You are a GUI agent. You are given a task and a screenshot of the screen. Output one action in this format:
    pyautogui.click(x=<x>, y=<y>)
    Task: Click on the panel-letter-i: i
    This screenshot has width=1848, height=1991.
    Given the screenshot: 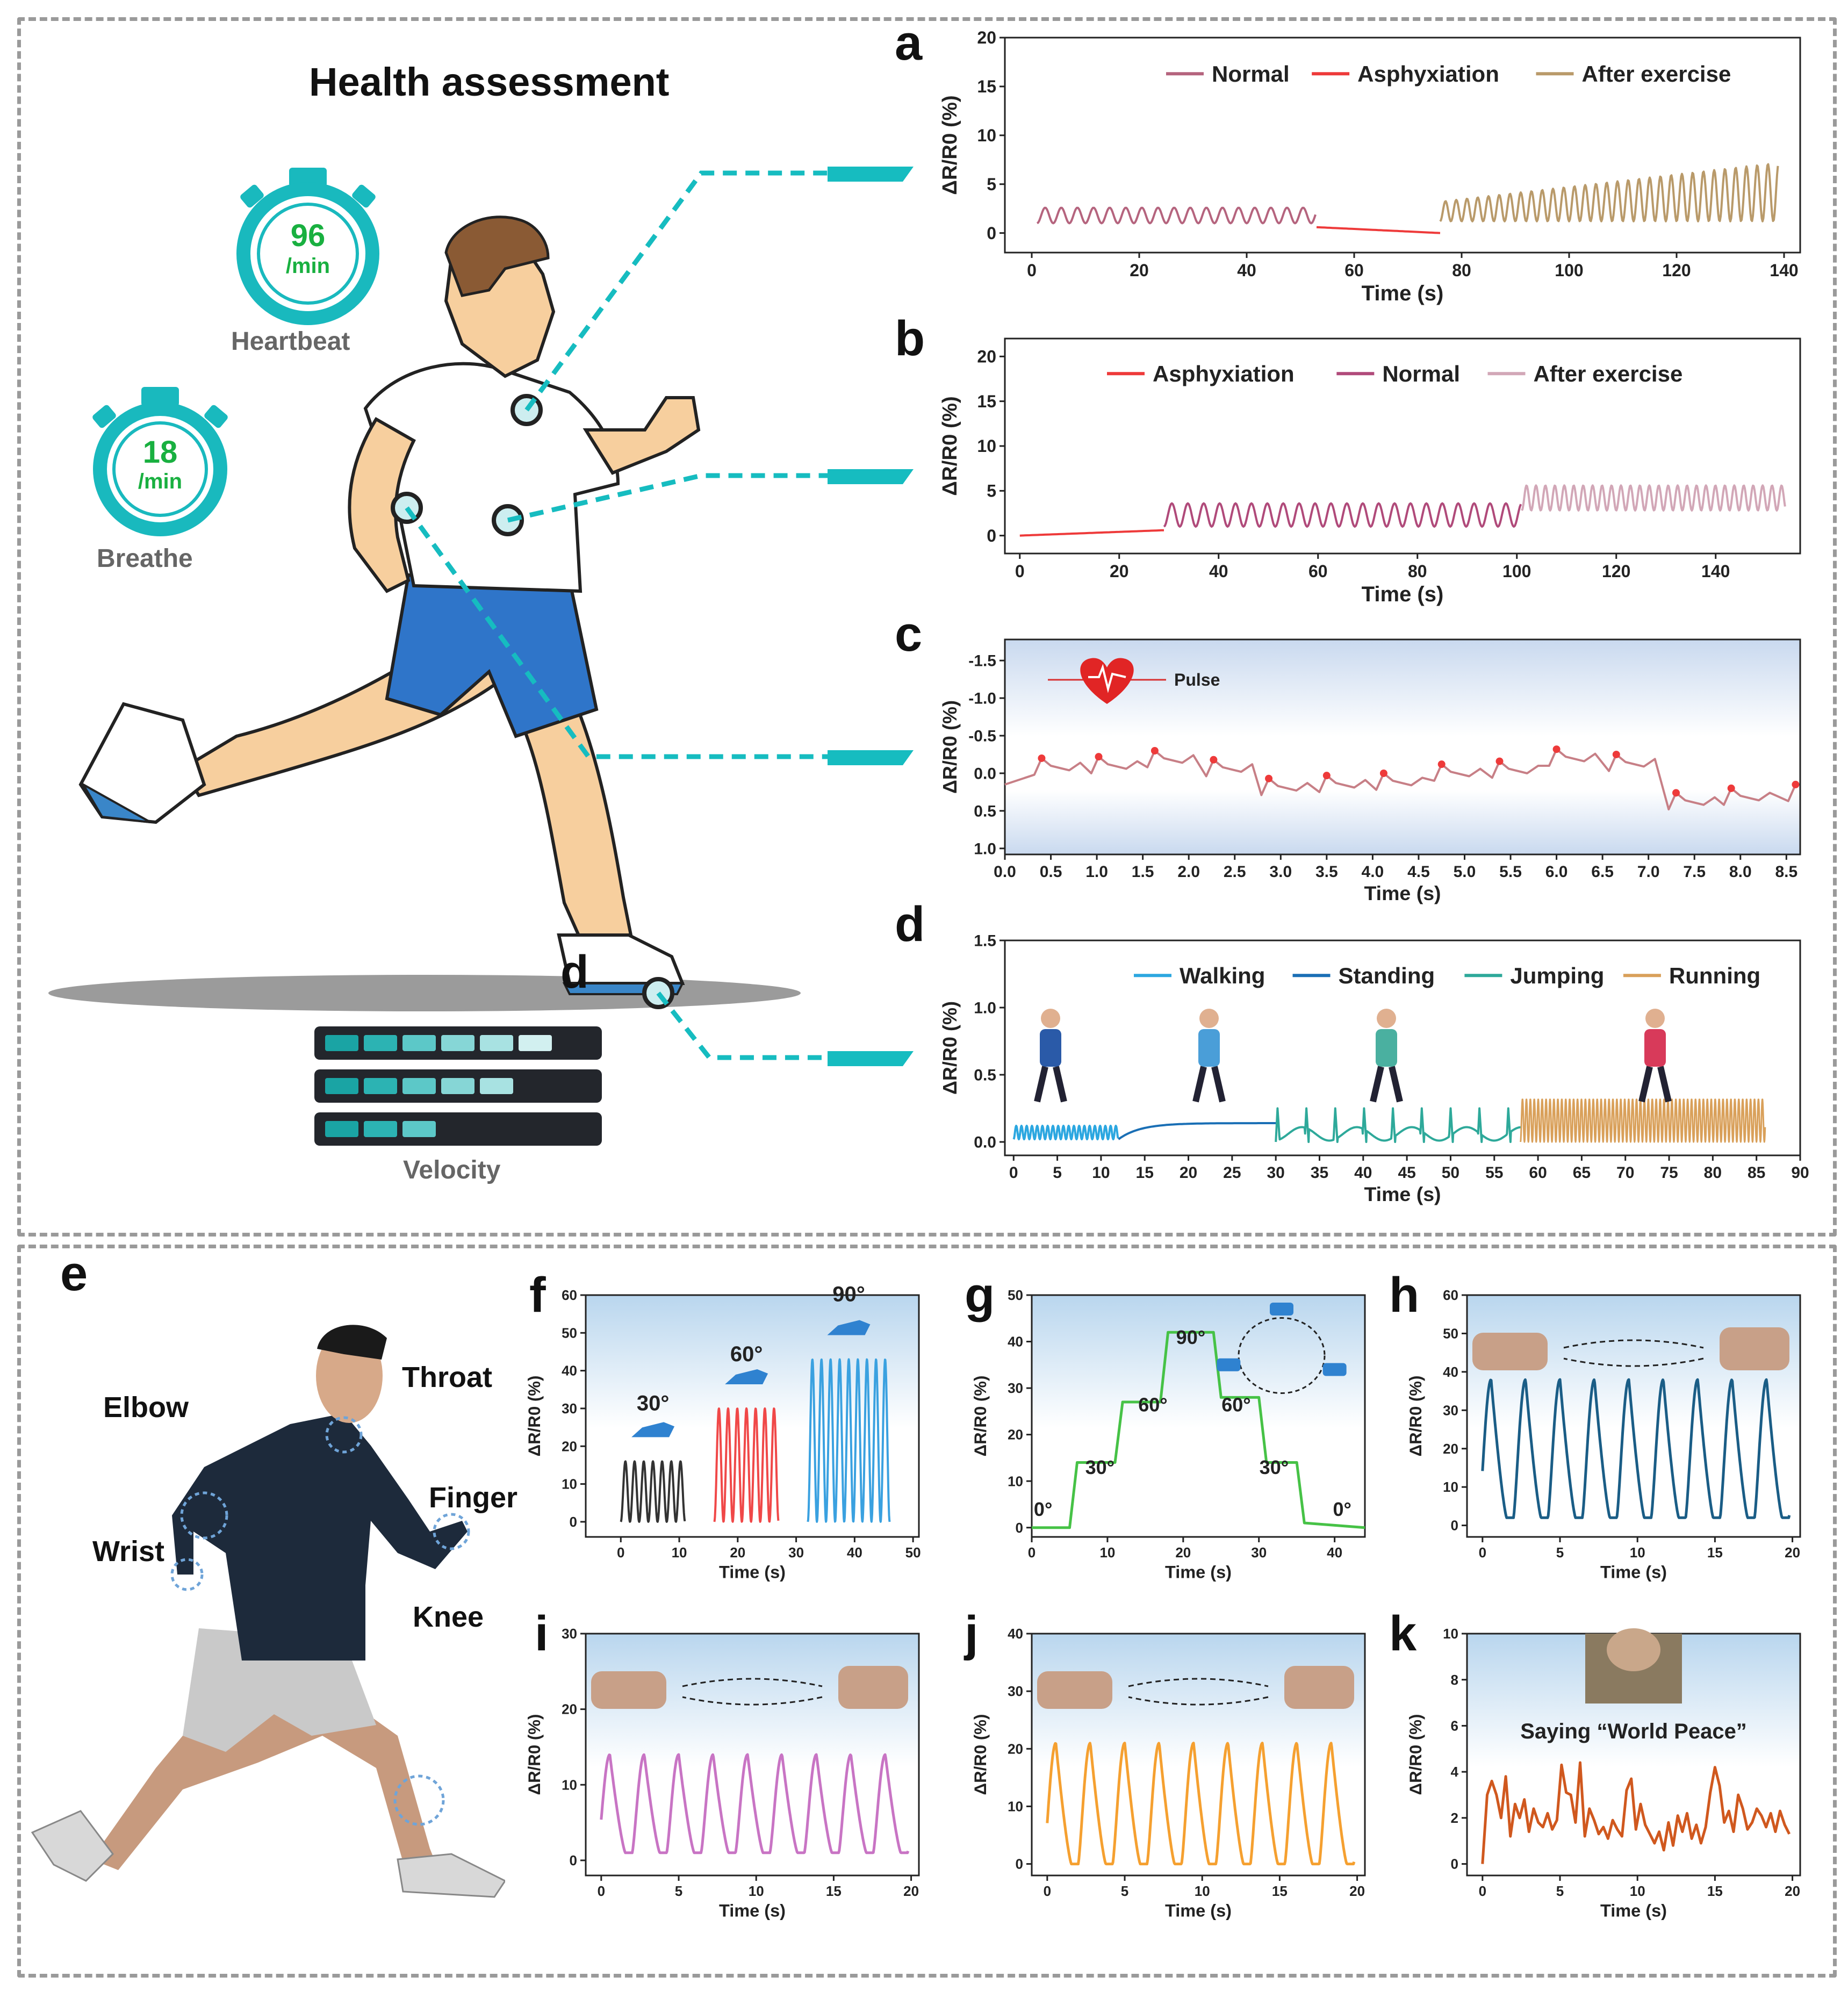 What is the action you would take?
    pyautogui.click(x=542, y=1633)
    